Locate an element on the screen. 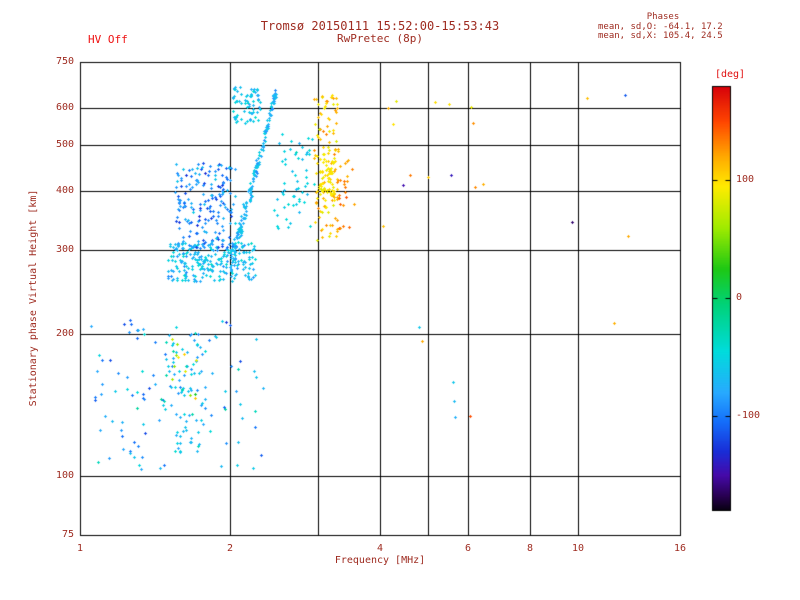 This screenshot has width=800, height=600. y-tick-label-500: 500 is located at coordinates (64, 144).